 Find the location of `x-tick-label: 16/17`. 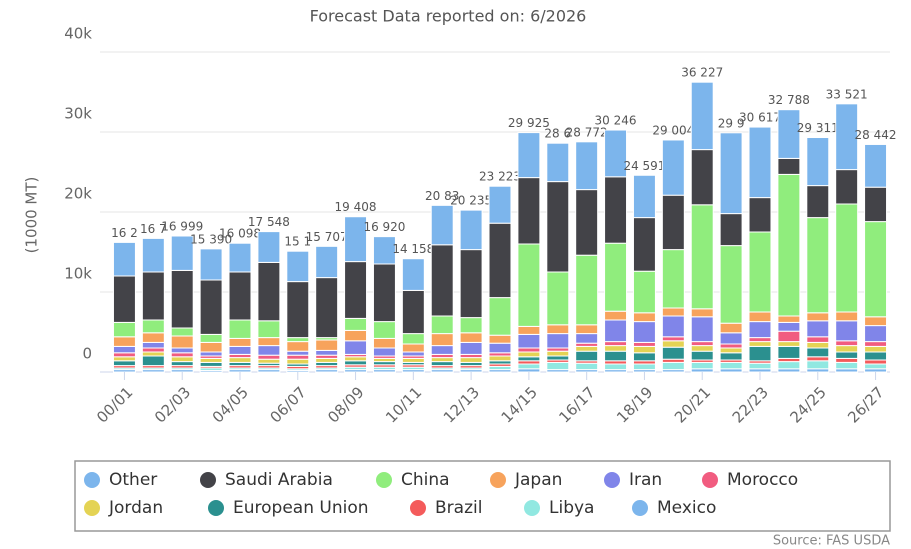

x-tick-label: 16/17 is located at coordinates (576, 404).